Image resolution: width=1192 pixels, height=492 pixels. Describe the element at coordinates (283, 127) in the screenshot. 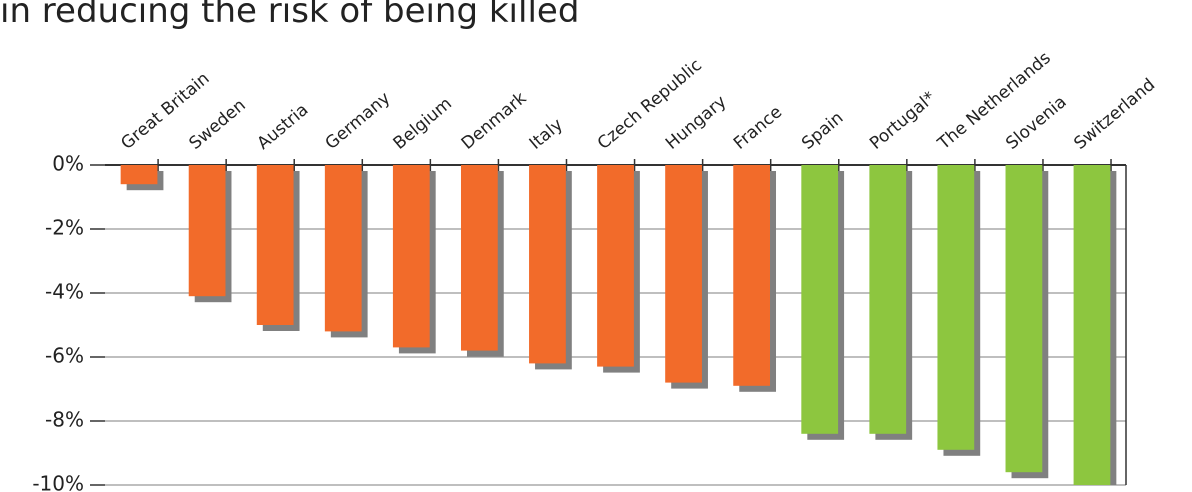

I see `x-tick-label: Austria` at that location.